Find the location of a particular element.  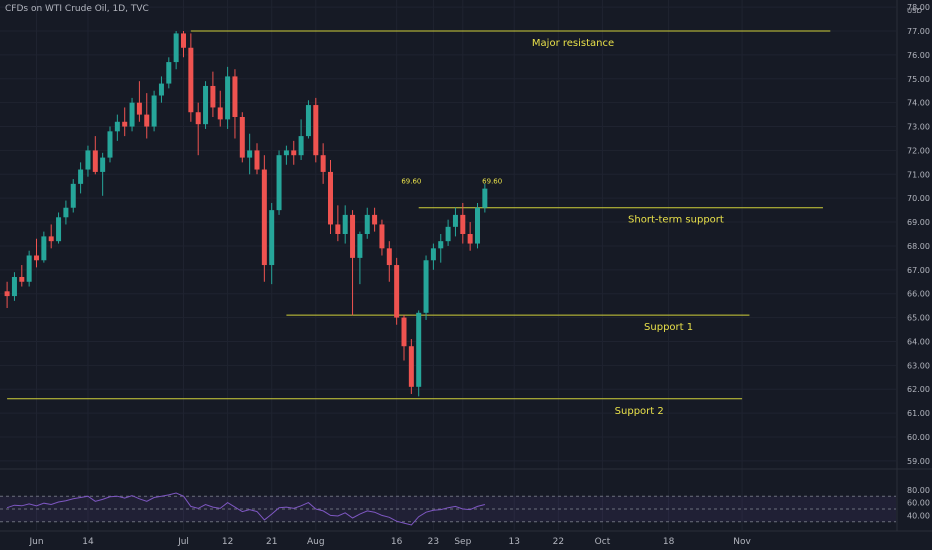

y-tick-label: 73.00 is located at coordinates (918, 127).